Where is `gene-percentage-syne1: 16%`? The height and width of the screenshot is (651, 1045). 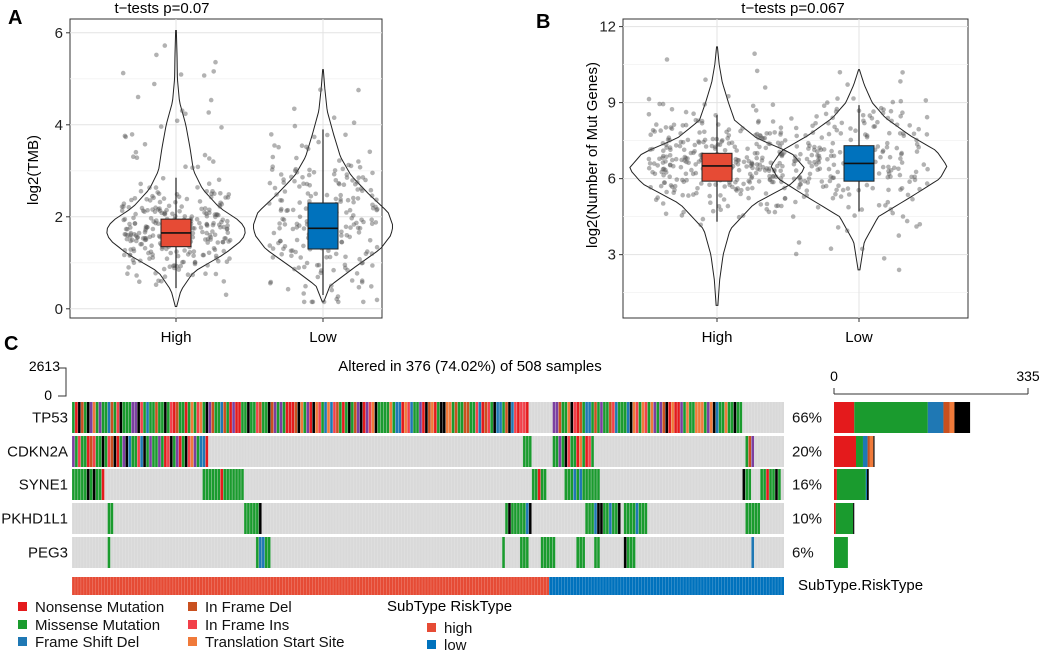
gene-percentage-syne1: 16% is located at coordinates (807, 485).